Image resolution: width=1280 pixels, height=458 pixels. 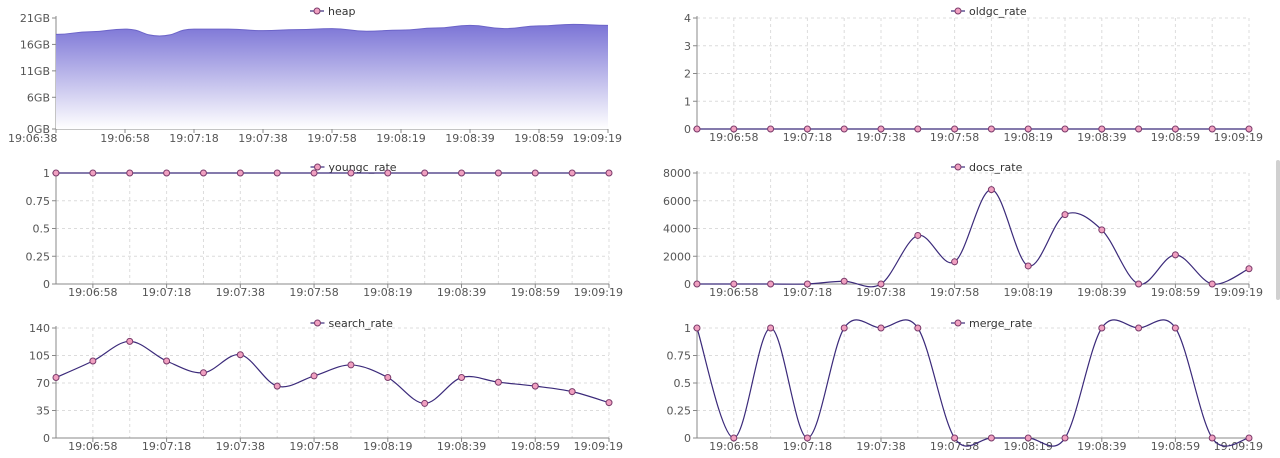 What do you see at coordinates (998, 11) in the screenshot?
I see `legend-label: oldgc_rate` at bounding box center [998, 11].